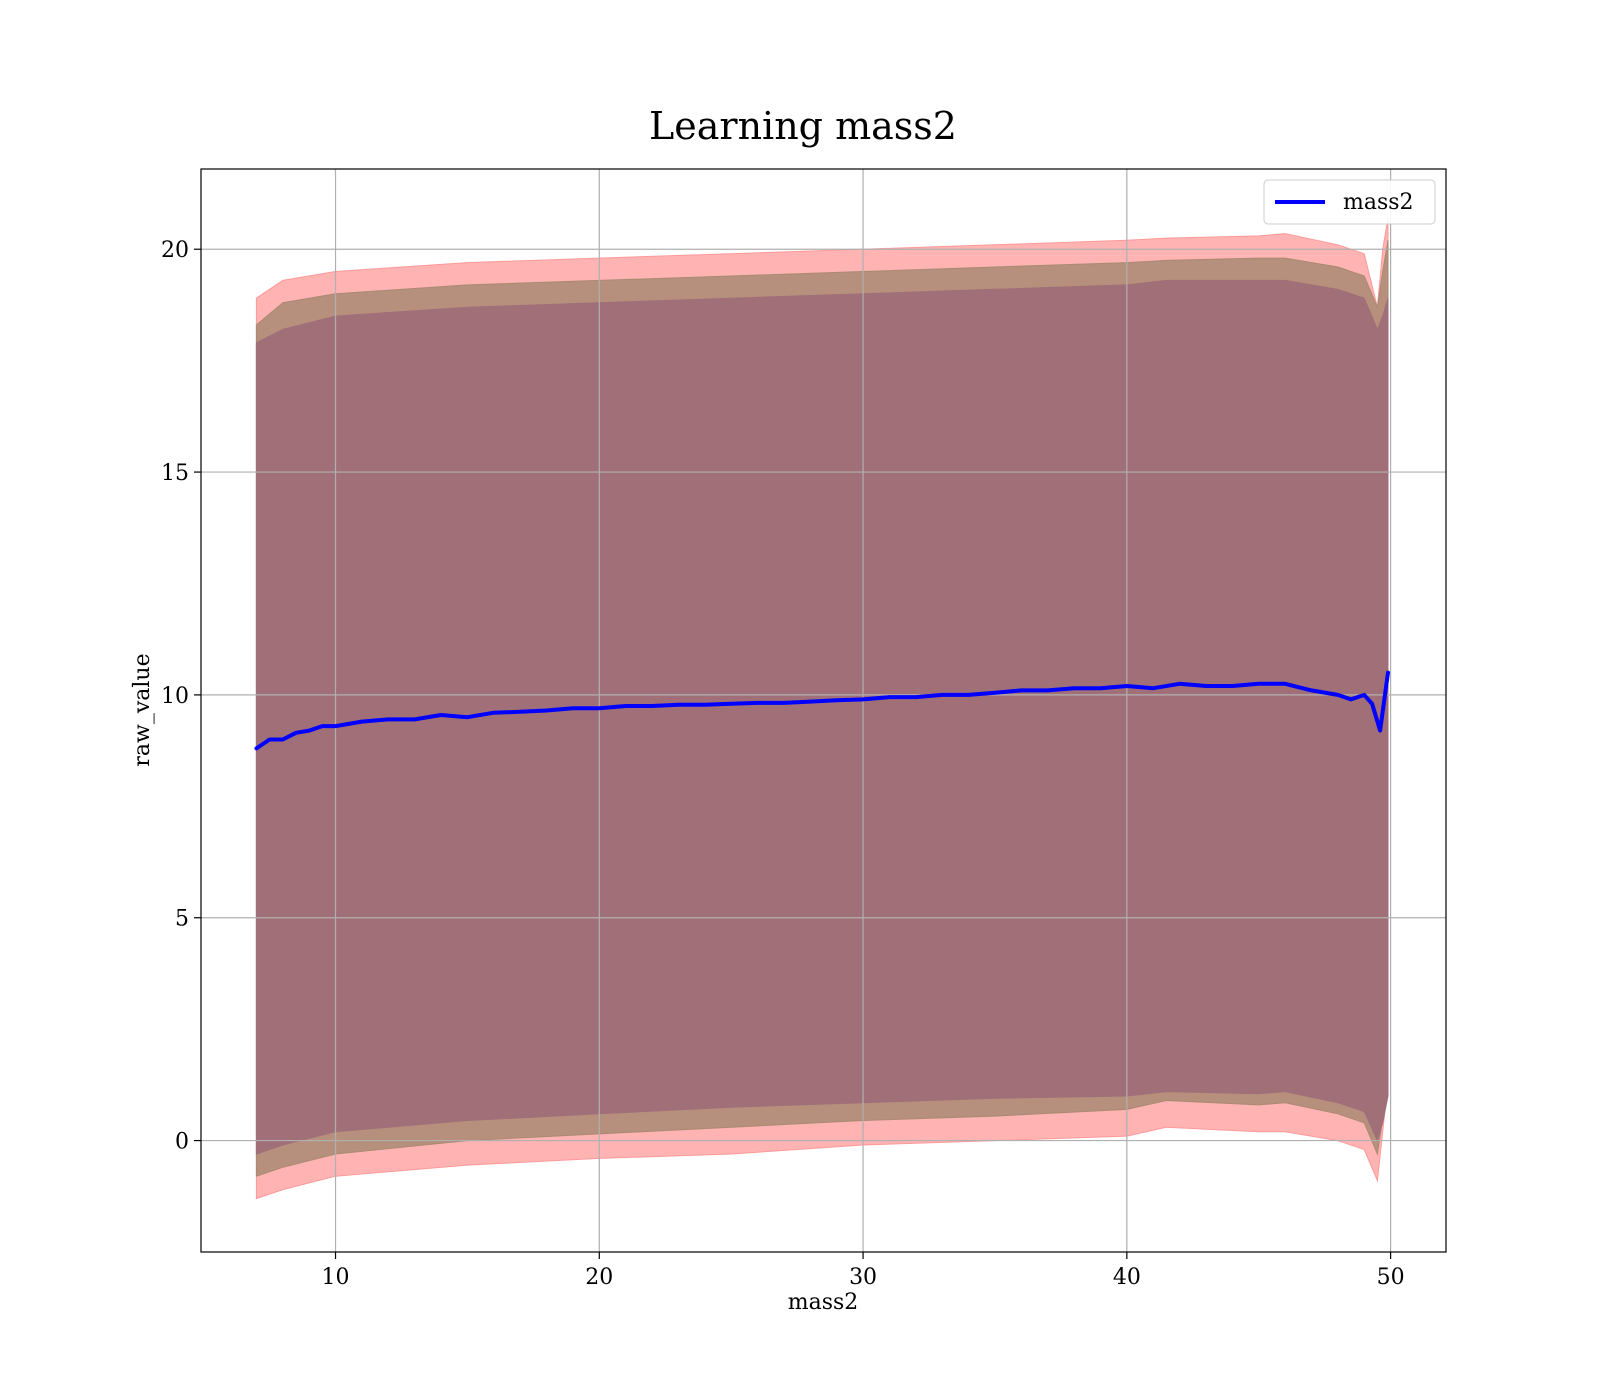 This screenshot has height=1400, width=1600. Describe the element at coordinates (823, 1302) in the screenshot. I see `x-axis-label: mass2` at that location.